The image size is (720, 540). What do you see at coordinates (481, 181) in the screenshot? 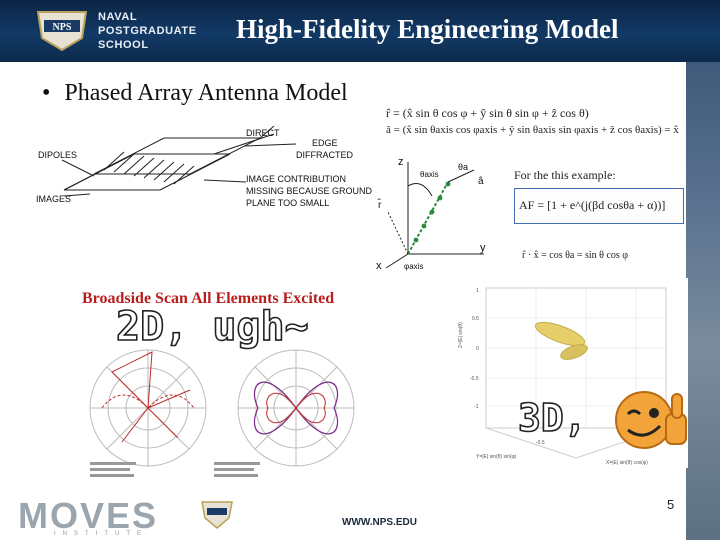
I see `a-hat-label: â` at bounding box center [481, 181].